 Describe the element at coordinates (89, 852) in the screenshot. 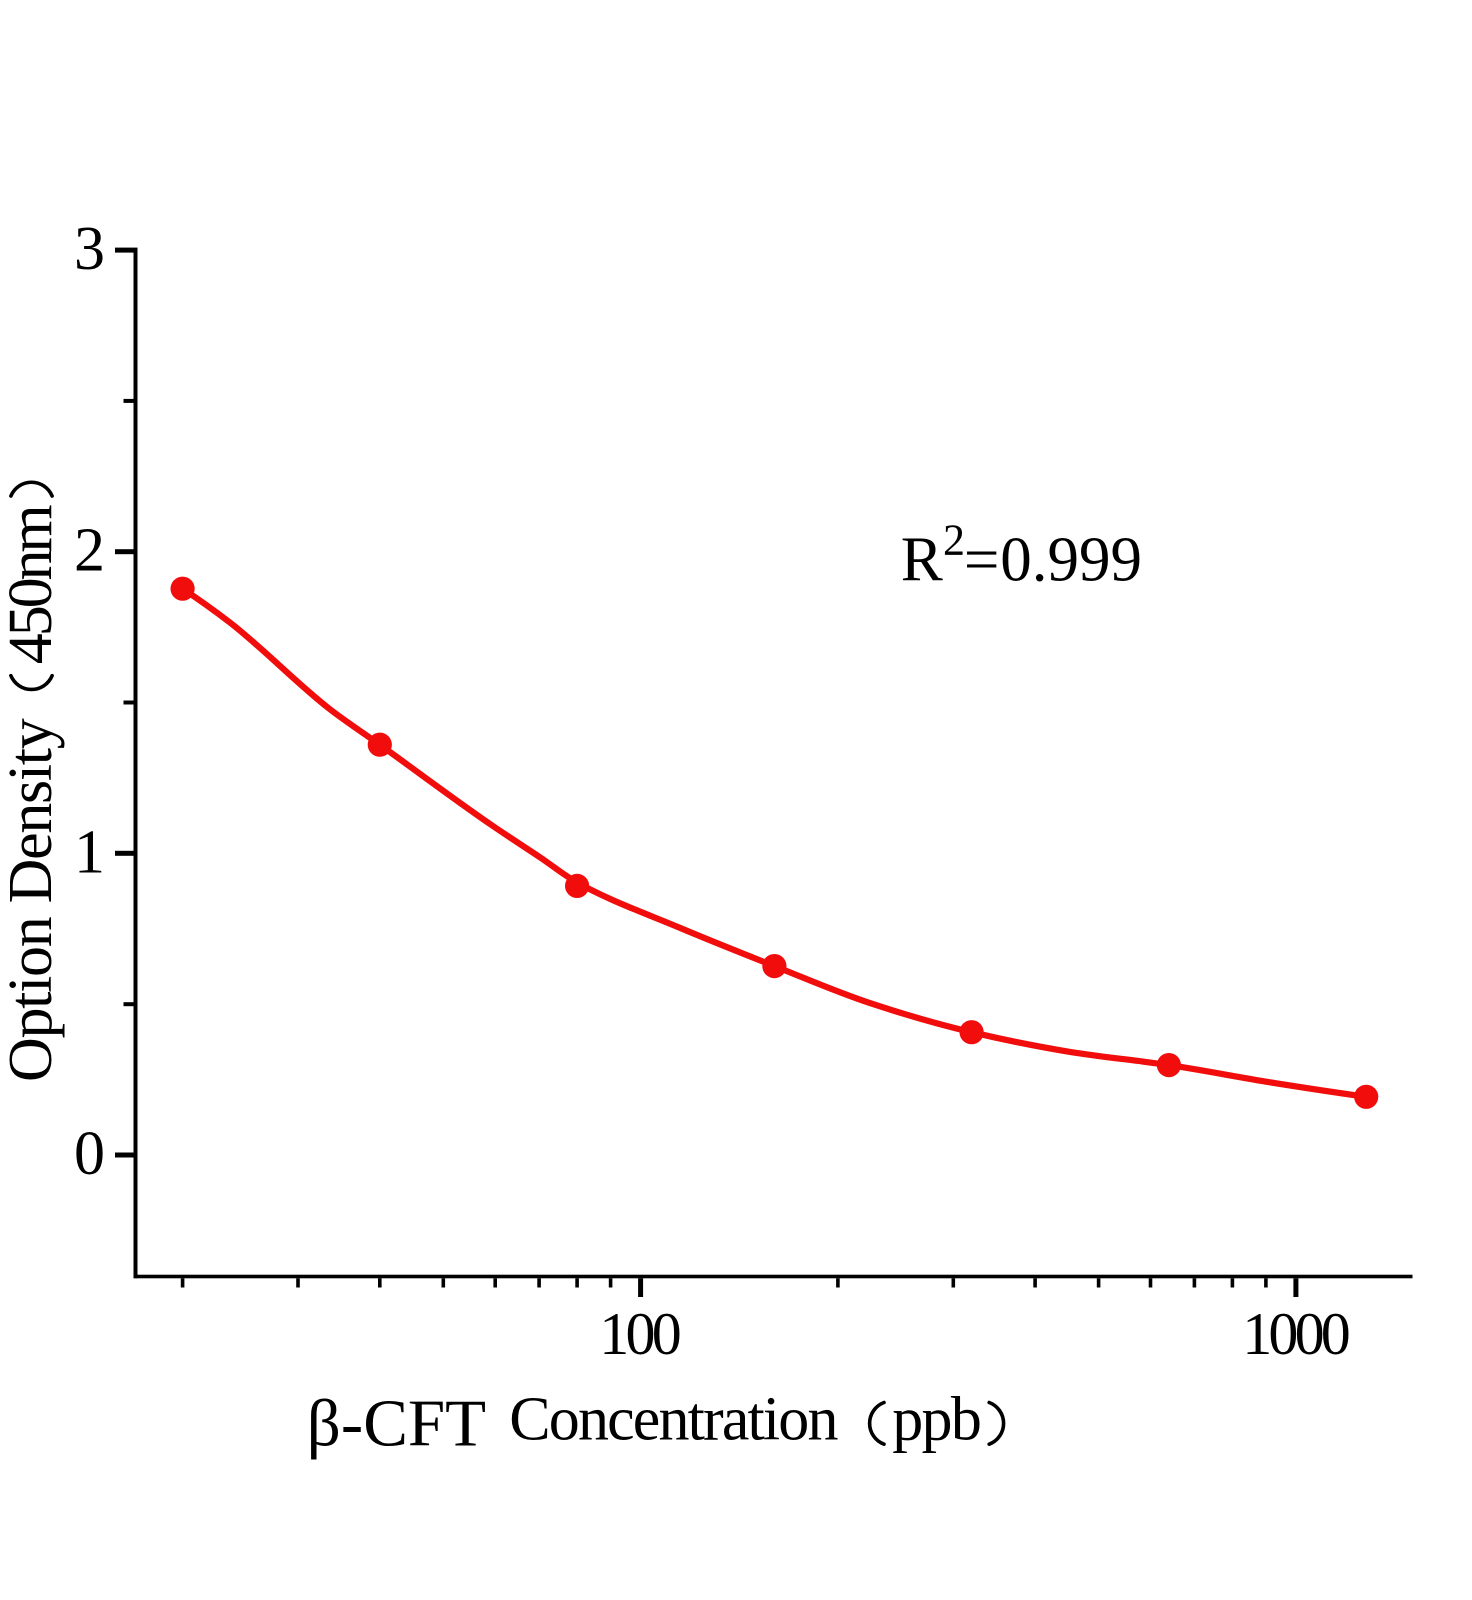

I see `svg-text: 1` at that location.